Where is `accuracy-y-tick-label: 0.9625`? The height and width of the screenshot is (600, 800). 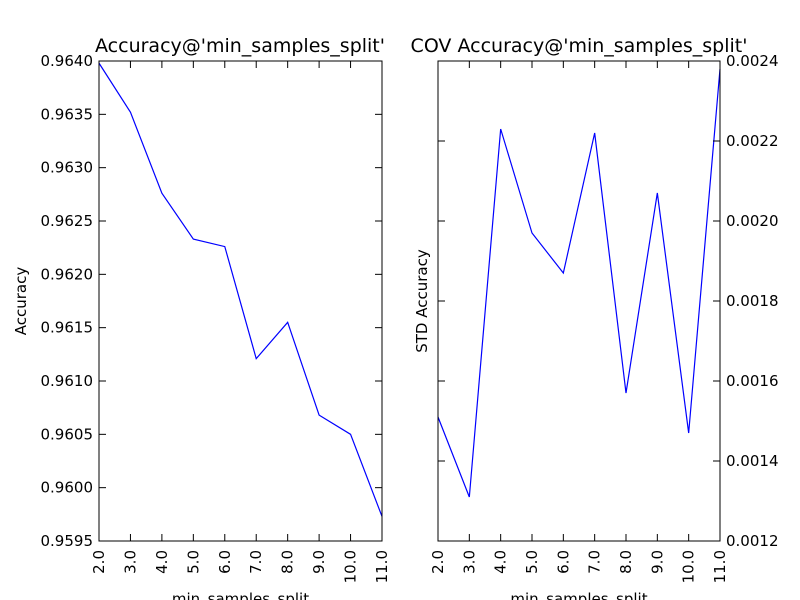 accuracy-y-tick-label: 0.9625 is located at coordinates (67, 221).